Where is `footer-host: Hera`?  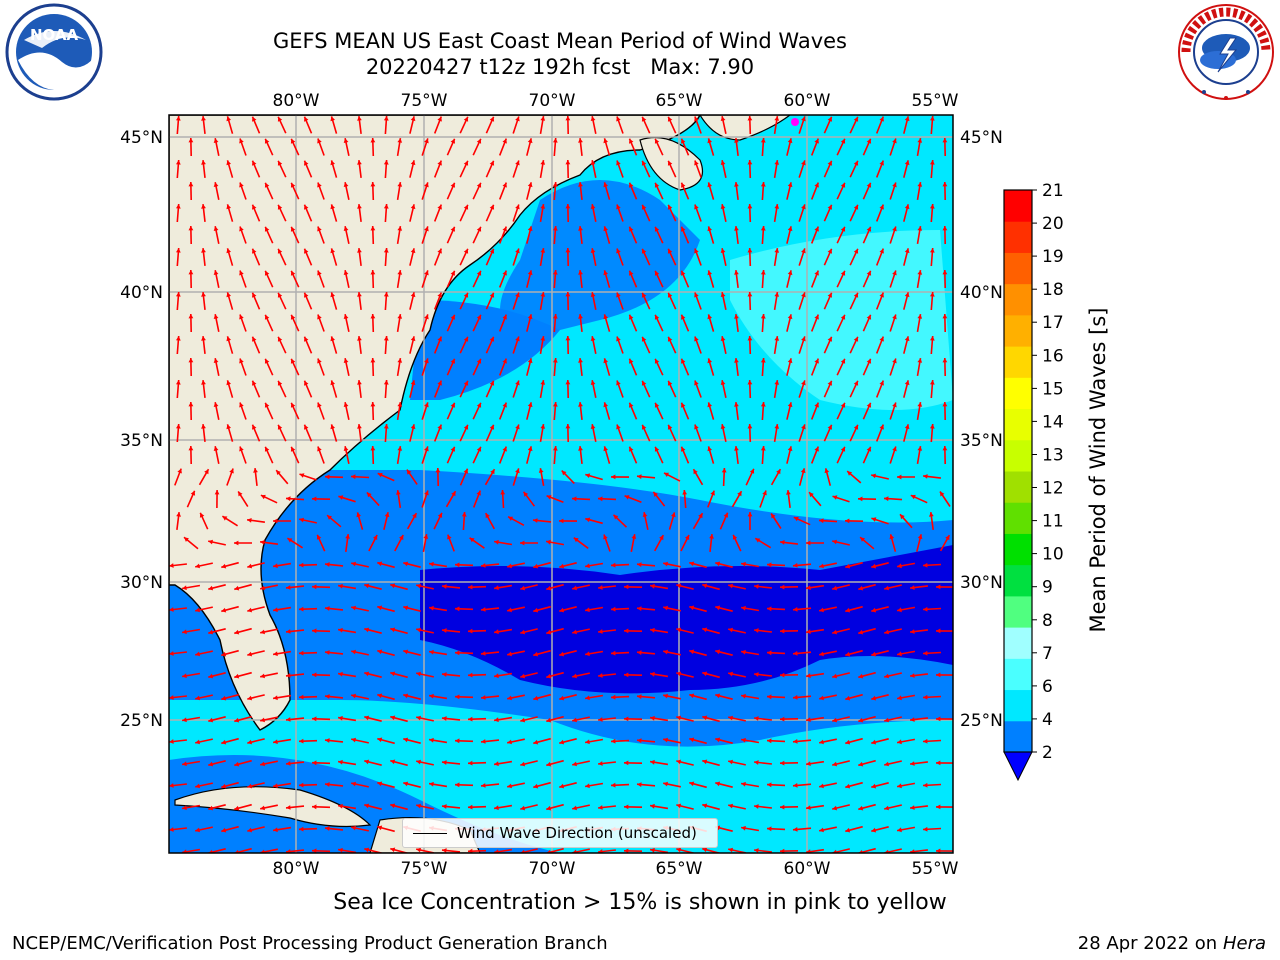 footer-host: Hera is located at coordinates (1244, 943).